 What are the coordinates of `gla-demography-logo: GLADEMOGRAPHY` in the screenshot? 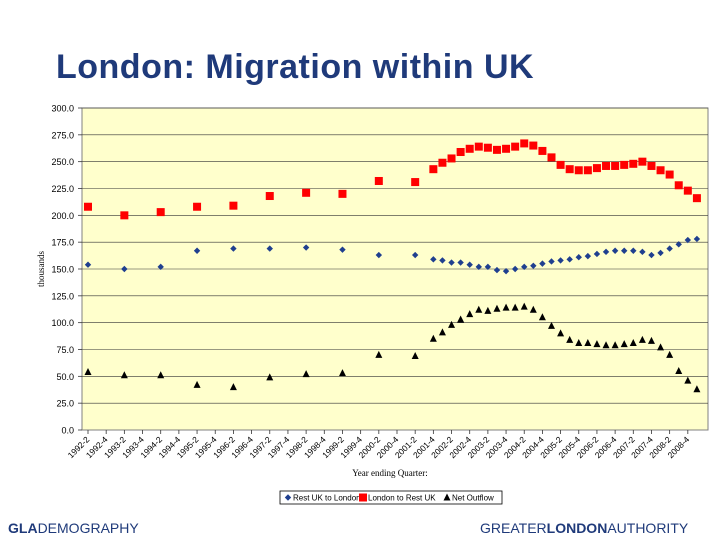 It's located at (73, 528).